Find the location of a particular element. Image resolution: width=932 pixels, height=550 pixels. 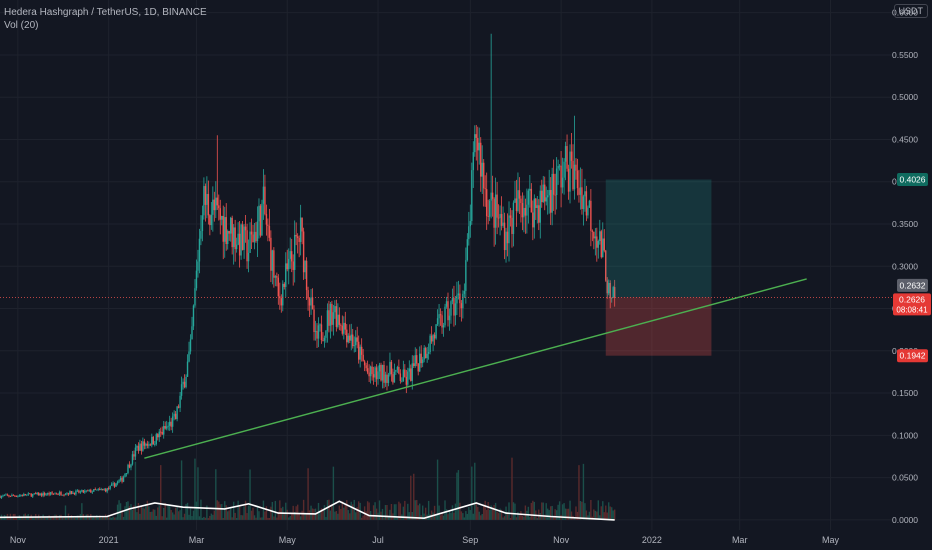

time-axis-background is located at coordinates (466, 540).